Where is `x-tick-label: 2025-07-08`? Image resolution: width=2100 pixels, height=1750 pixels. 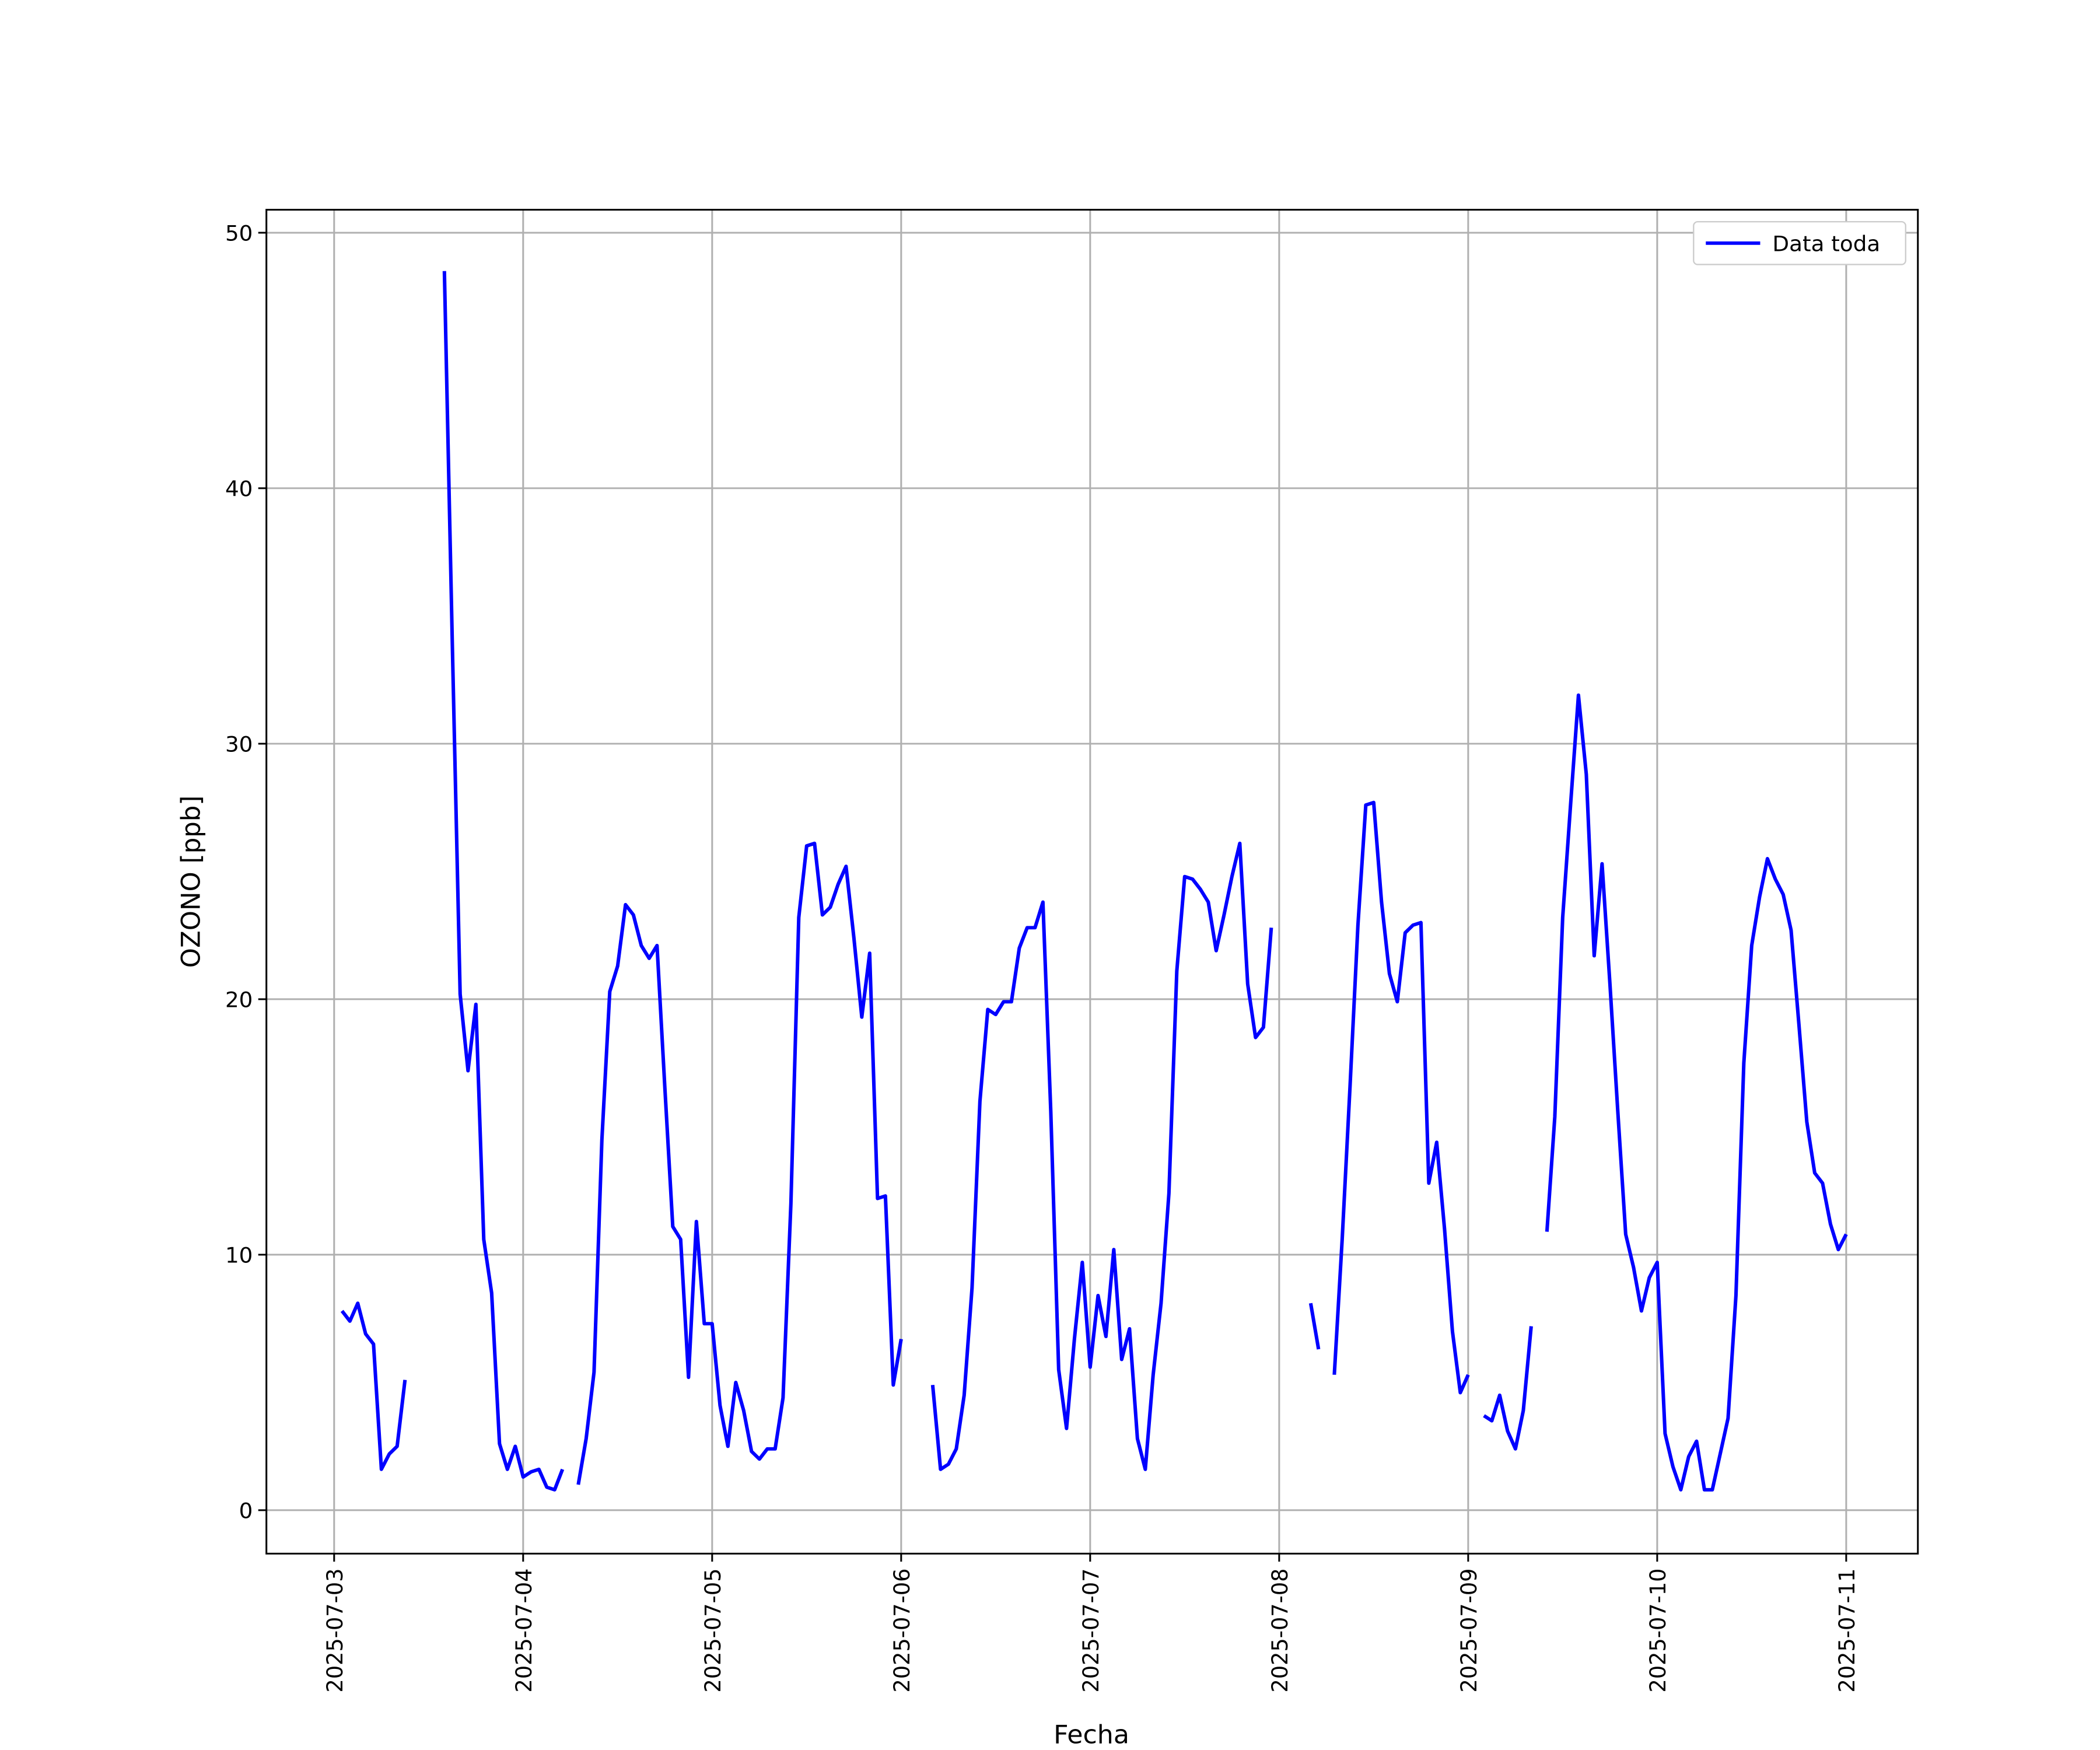
x-tick-label: 2025-07-08 is located at coordinates (1280, 1631).